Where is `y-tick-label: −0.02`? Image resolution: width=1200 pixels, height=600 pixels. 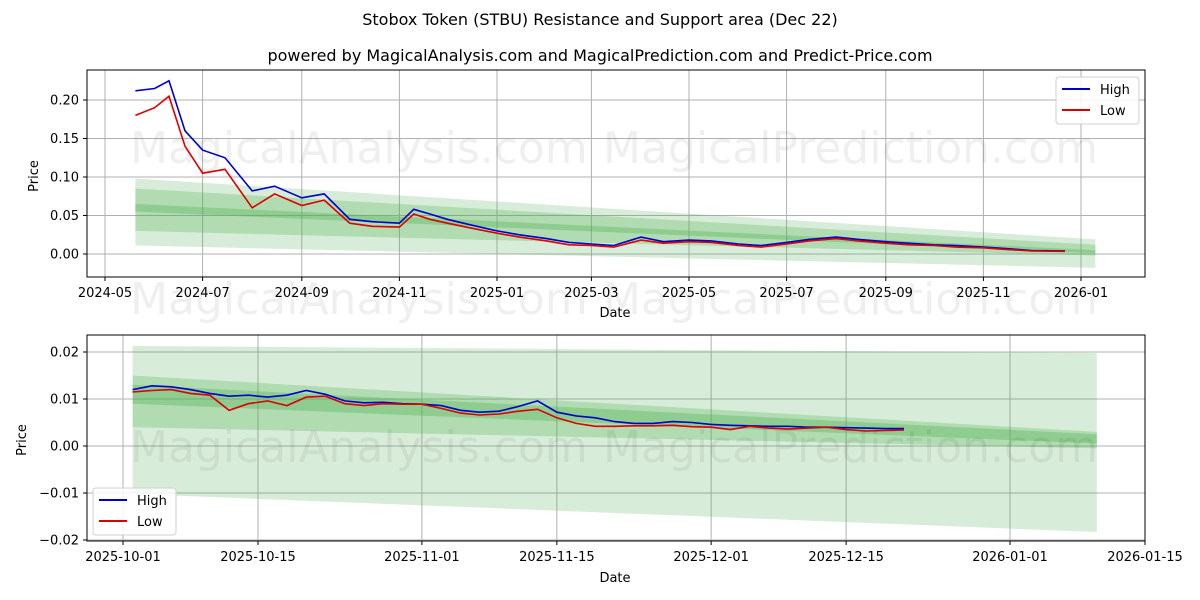 y-tick-label: −0.02 is located at coordinates (59, 541).